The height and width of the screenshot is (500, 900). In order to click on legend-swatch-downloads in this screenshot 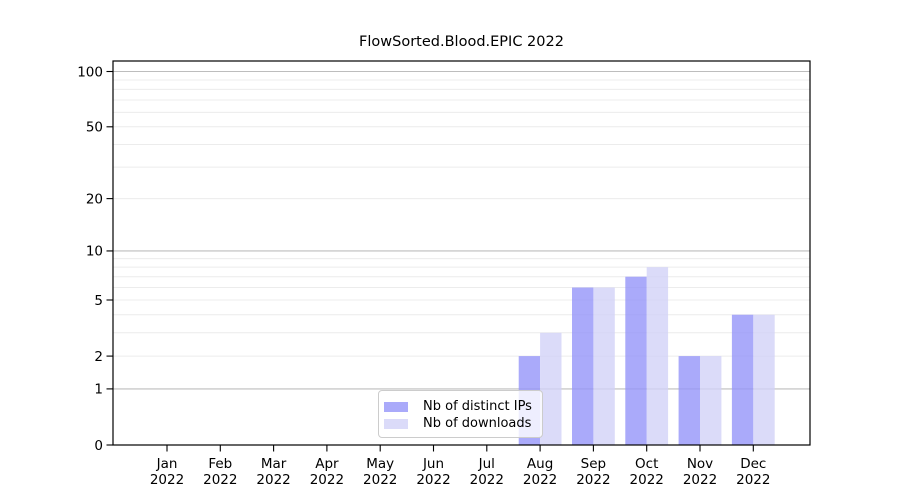, I will do `click(396, 423)`.